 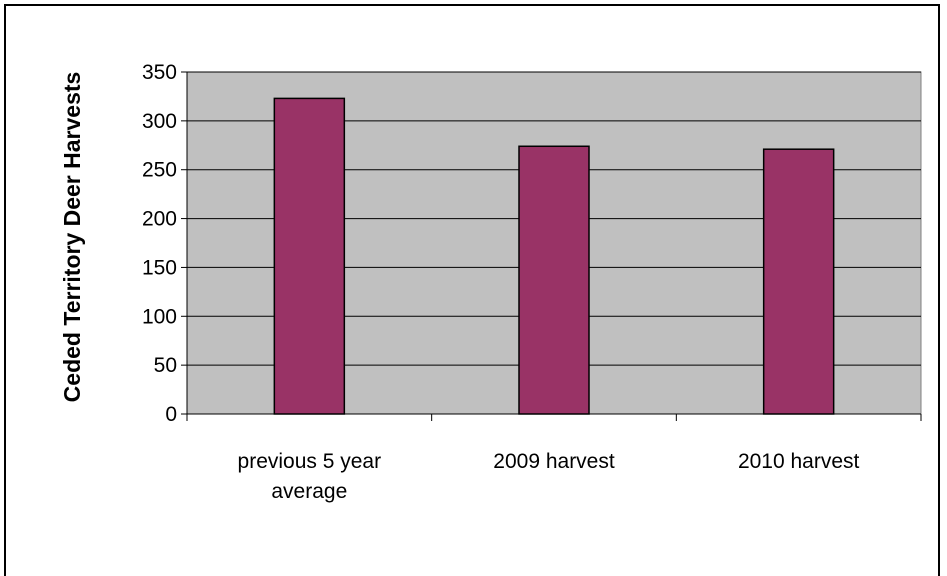 What do you see at coordinates (165, 365) in the screenshot?
I see `y-tick-label: 50` at bounding box center [165, 365].